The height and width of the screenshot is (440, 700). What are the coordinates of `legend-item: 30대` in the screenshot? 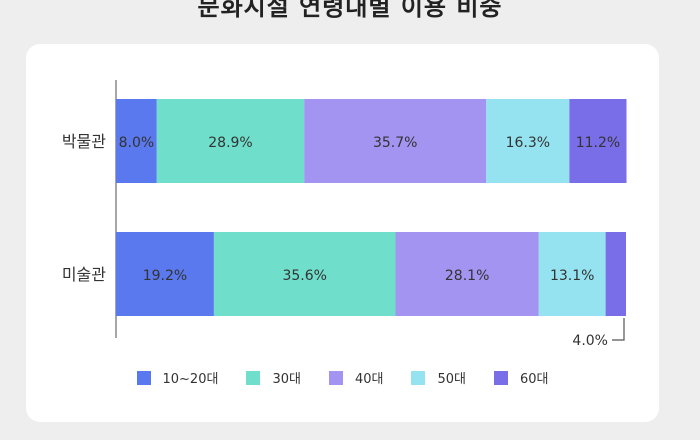 It's located at (273, 377).